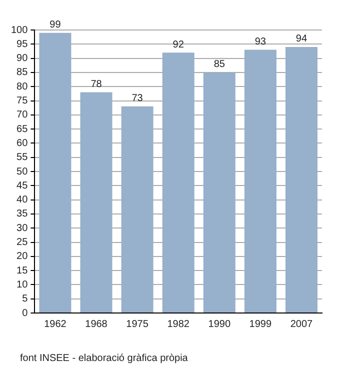 The image size is (350, 373). Describe the element at coordinates (220, 64) in the screenshot. I see `data-label: 85` at that location.